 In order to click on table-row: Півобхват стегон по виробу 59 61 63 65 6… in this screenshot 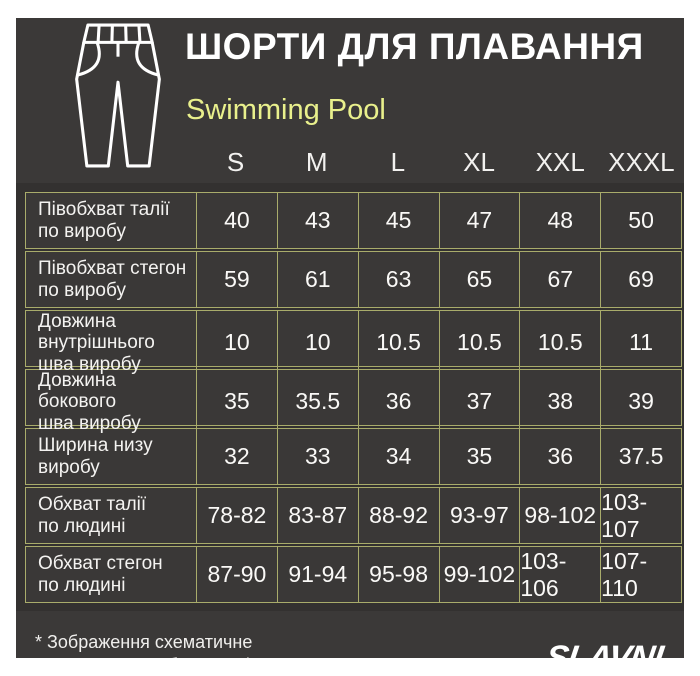, I will do `click(353, 279)`.